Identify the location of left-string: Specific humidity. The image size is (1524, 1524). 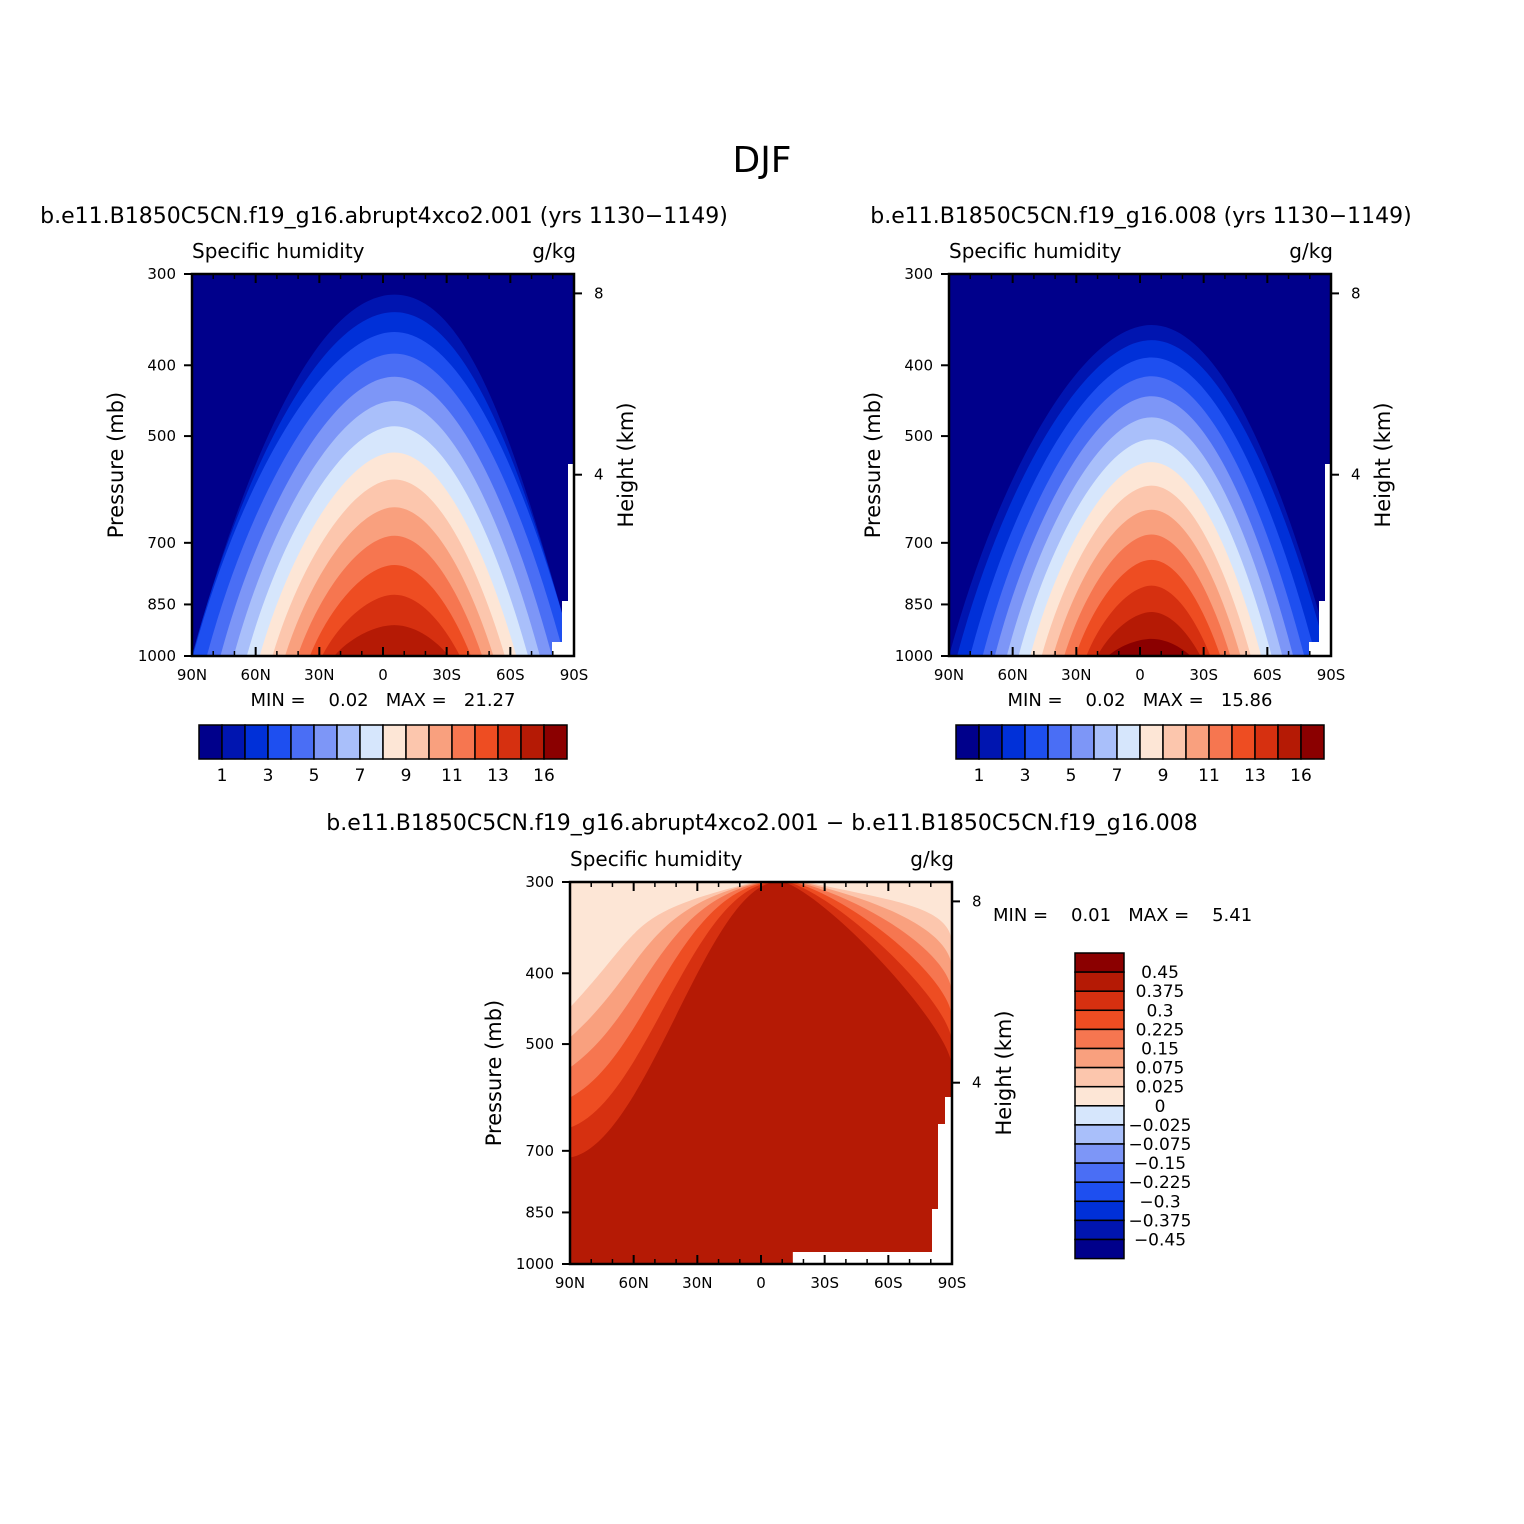
(656, 859).